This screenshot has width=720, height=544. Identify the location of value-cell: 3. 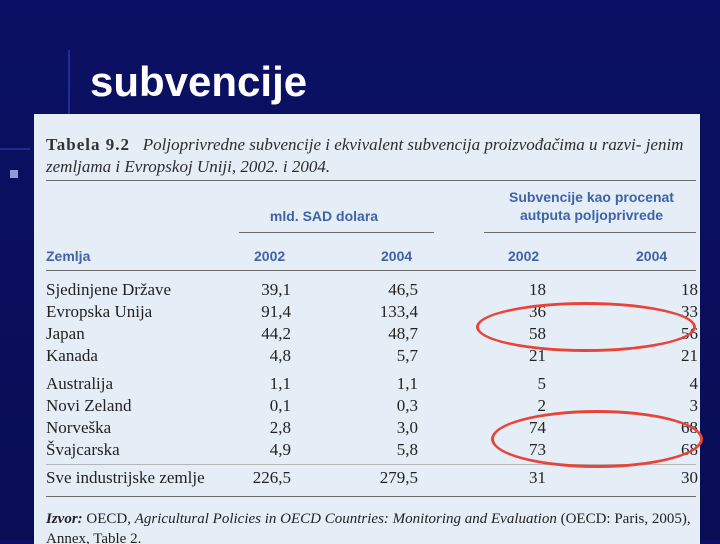
(694, 405).